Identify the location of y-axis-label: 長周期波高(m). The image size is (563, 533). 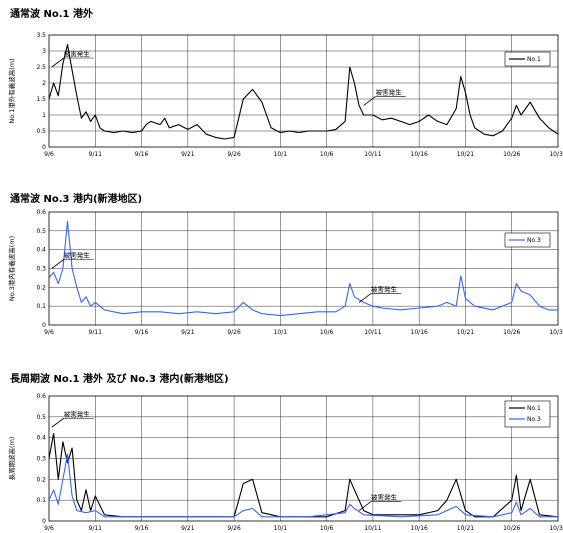
(11, 459).